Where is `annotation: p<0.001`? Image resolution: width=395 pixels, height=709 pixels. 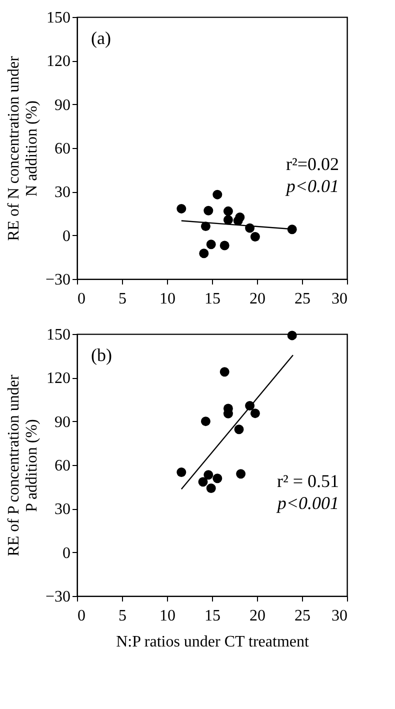
annotation: p<0.001 is located at coordinates (307, 503).